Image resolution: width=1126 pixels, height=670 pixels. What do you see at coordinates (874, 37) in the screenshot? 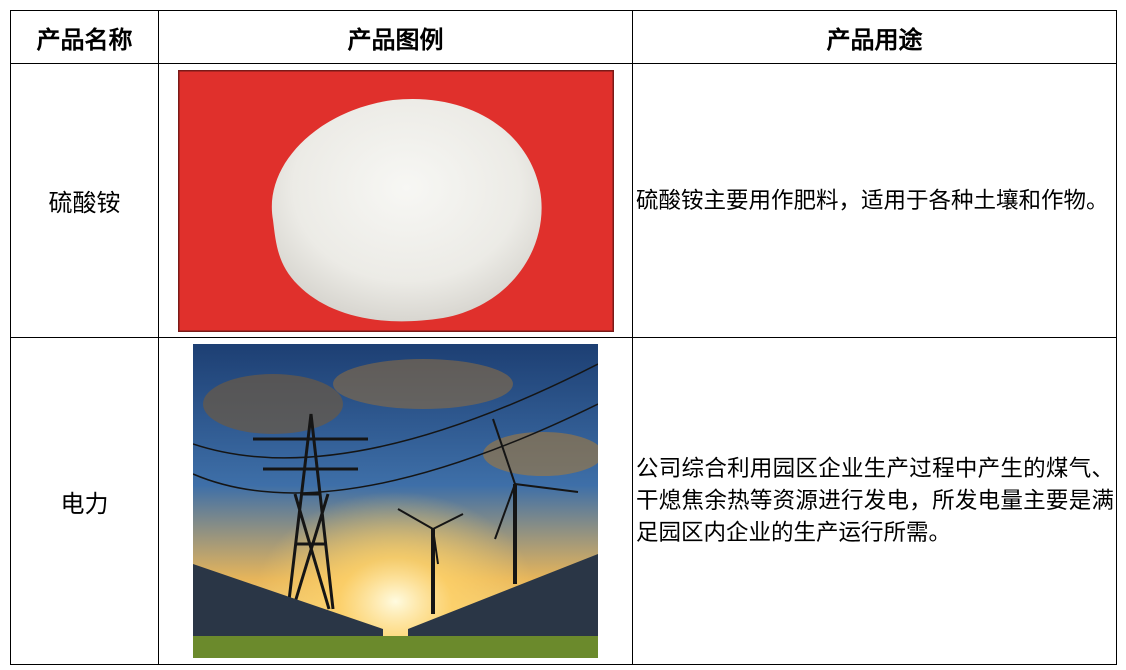
I see `header-cell: 产品用途` at bounding box center [874, 37].